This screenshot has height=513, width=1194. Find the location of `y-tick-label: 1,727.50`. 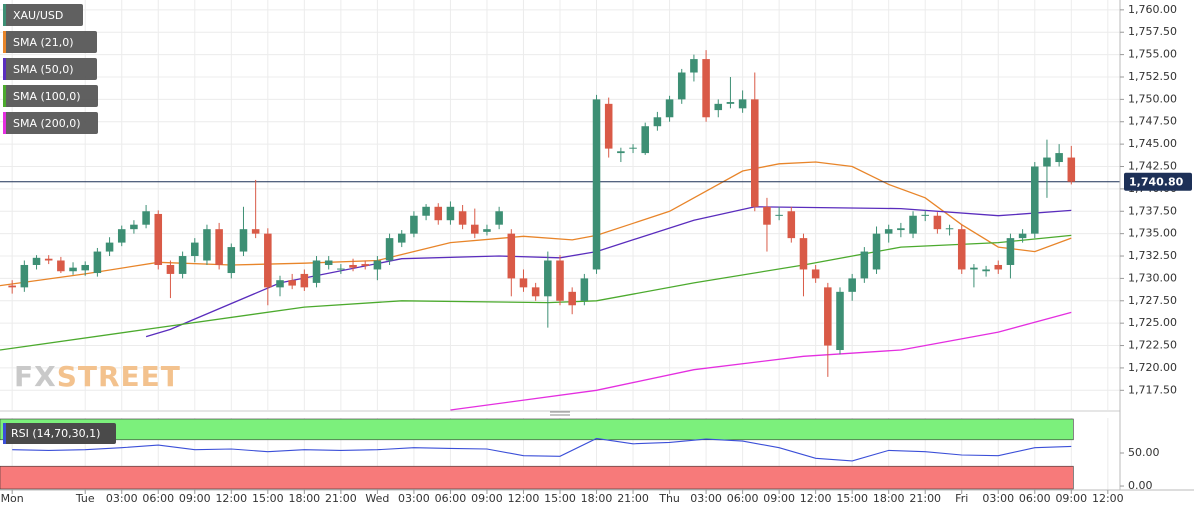

y-tick-label: 1,727.50 is located at coordinates (1152, 300).